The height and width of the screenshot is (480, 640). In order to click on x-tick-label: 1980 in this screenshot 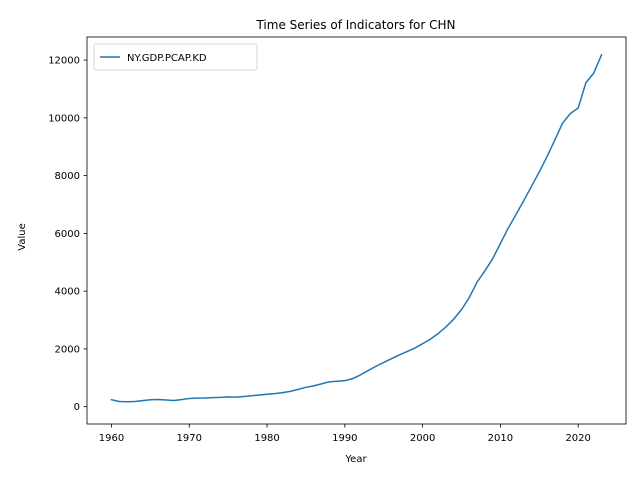, I will do `click(266, 438)`.